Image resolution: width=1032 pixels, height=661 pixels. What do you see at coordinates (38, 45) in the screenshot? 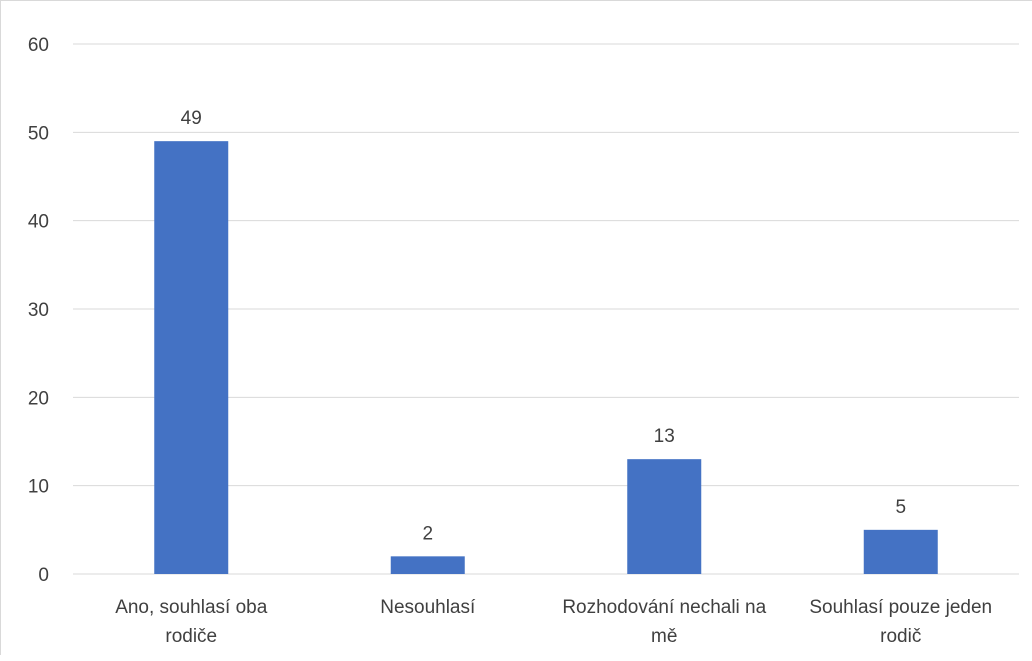
I see `y-tick-label: 60` at bounding box center [38, 45].